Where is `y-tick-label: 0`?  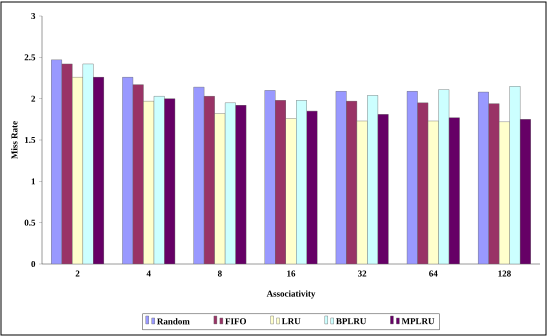
y-tick-label: 0 is located at coordinates (33, 264).